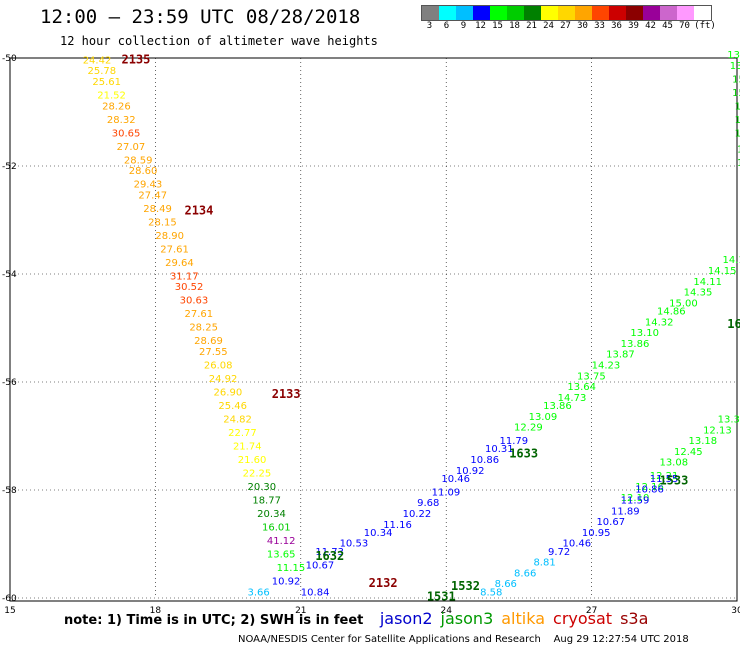 Image resolution: width=740 pixels, height=650 pixels. I want to click on legend-label: 27, so click(565, 26).